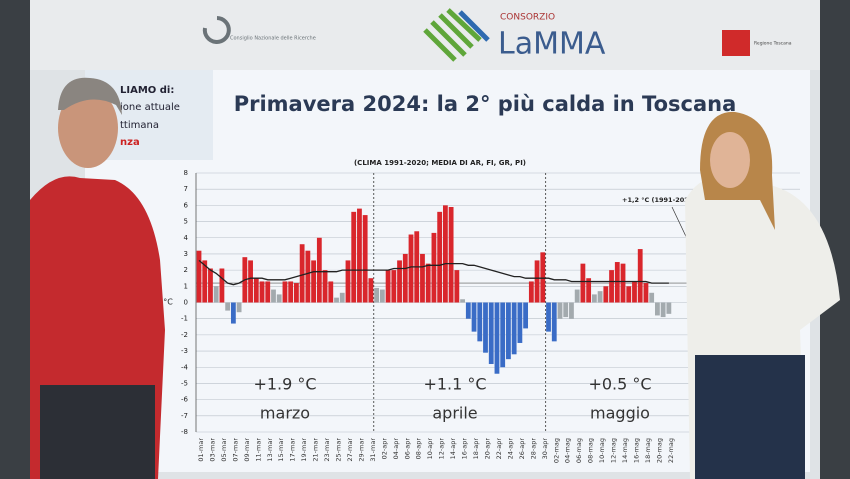 Image resolution: width=850 pixels, height=479 pixels. What do you see at coordinates (488, 449) in the screenshot?
I see `x-tick-label: 20-apr` at bounding box center [488, 449].